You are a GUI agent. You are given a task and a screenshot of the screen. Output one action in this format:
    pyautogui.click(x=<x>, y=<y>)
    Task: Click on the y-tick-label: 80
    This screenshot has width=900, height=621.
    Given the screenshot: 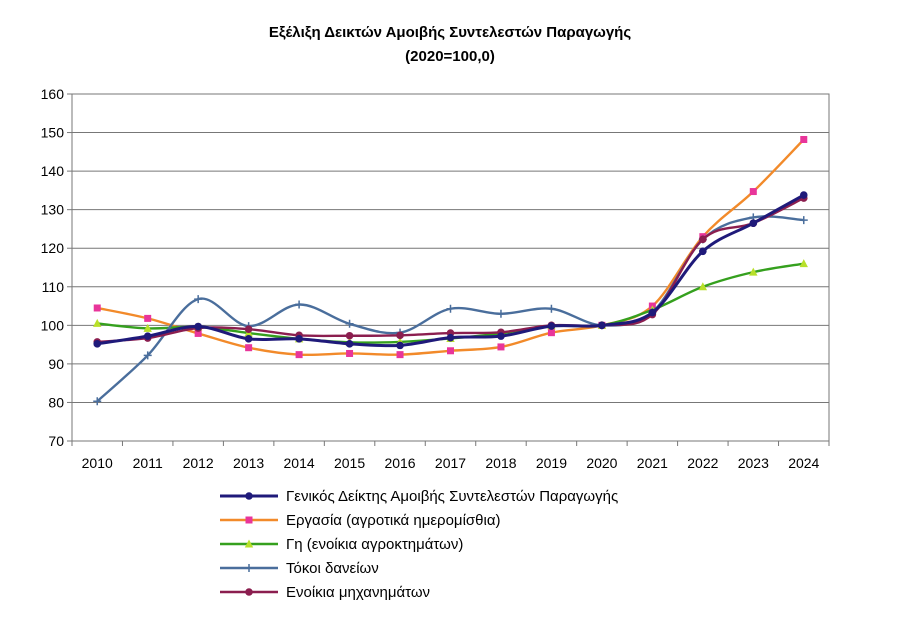 What is the action you would take?
    pyautogui.click(x=56, y=402)
    